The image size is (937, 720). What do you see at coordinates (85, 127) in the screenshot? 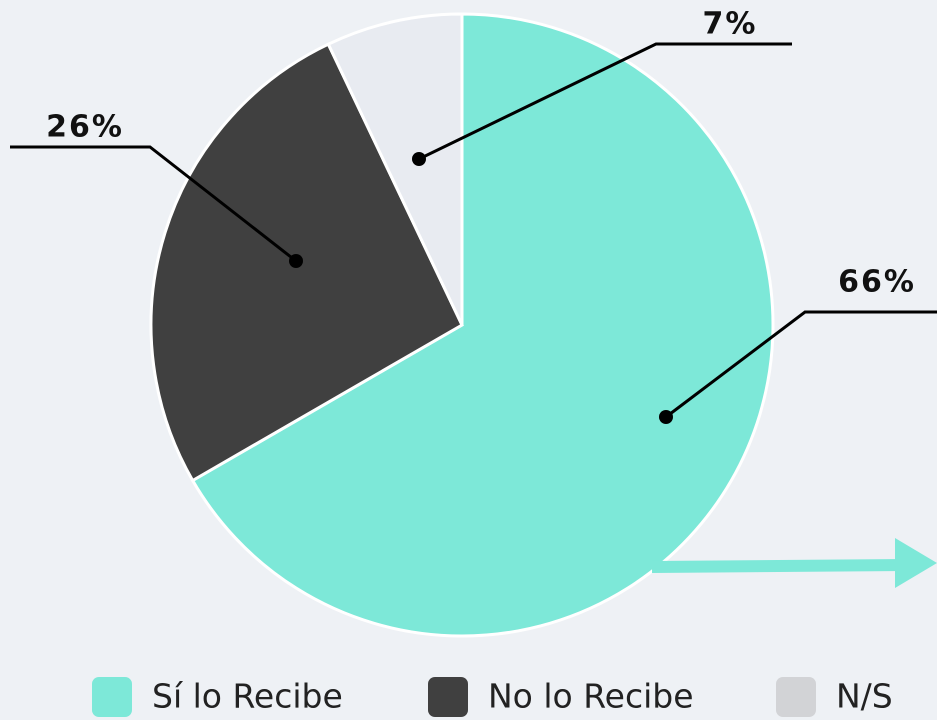
I see `value-label: 26%` at bounding box center [85, 127].